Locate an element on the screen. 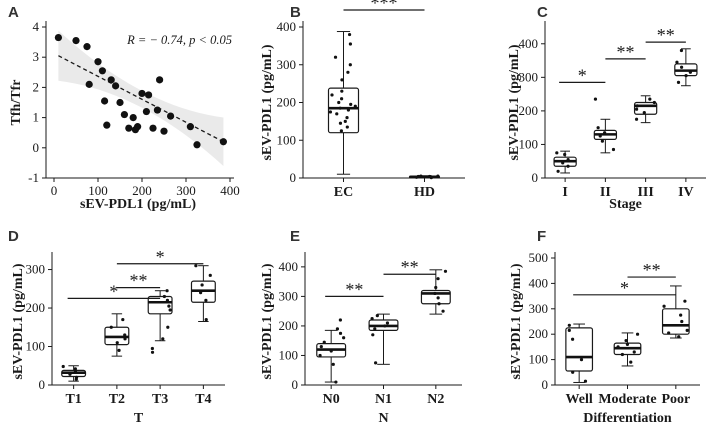 Image resolution: width=720 pixels, height=428 pixels. x-tick-label: T3 is located at coordinates (160, 399).